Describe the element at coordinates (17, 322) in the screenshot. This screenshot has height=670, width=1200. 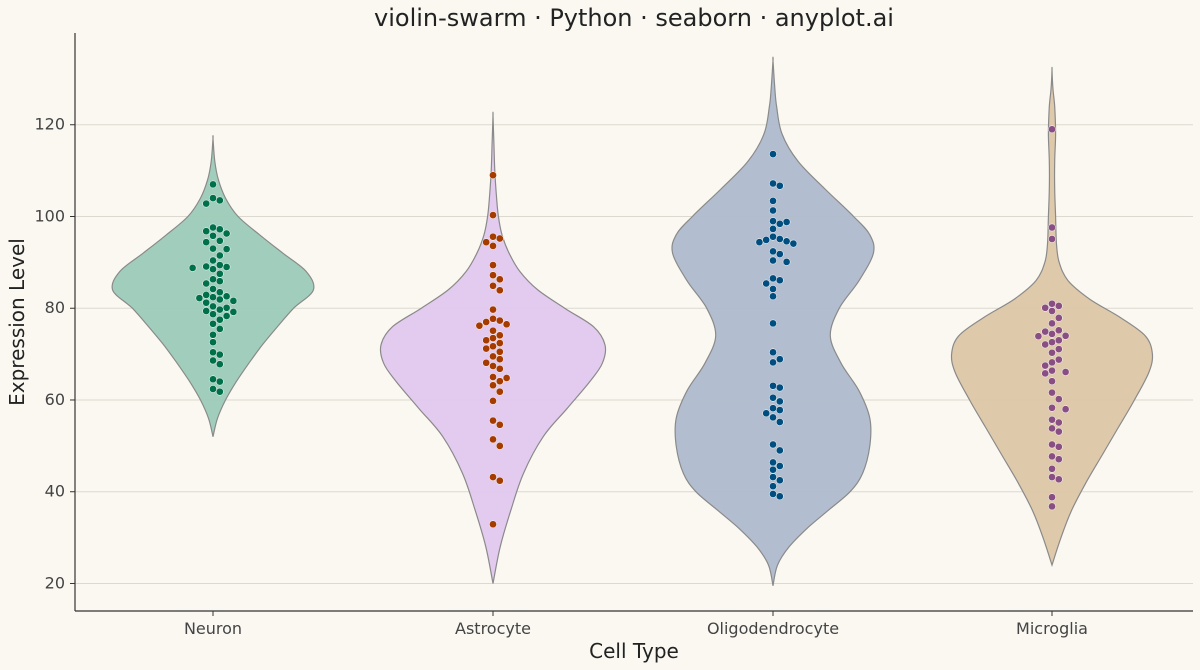
I see `y-axis-title: Expression Level` at that location.